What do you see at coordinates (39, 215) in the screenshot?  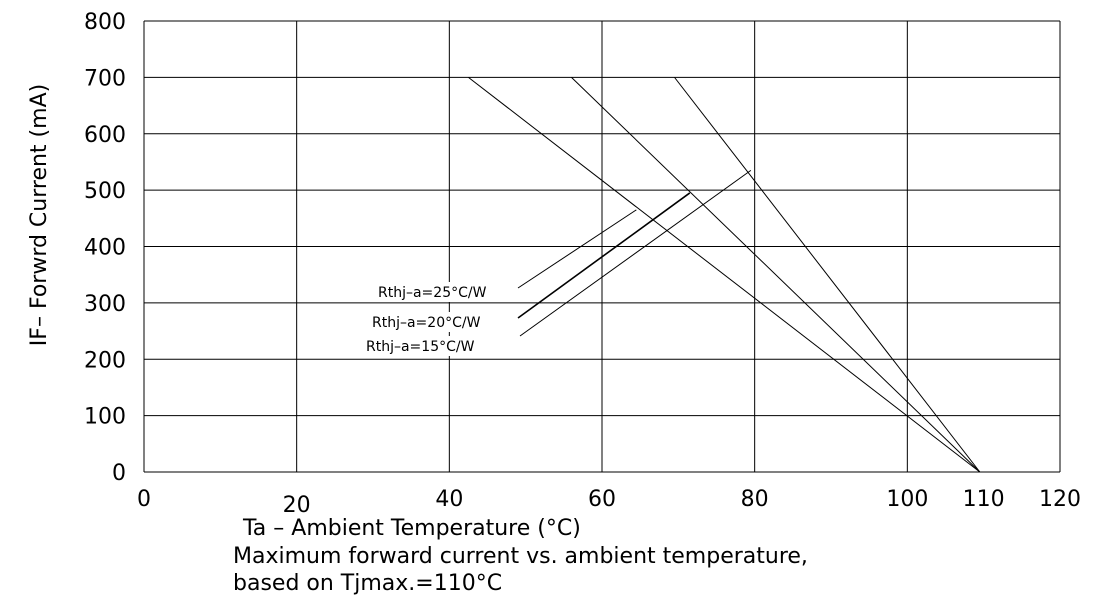 I see `y-axis-title: IF– Forwrd Current (mA)` at bounding box center [39, 215].